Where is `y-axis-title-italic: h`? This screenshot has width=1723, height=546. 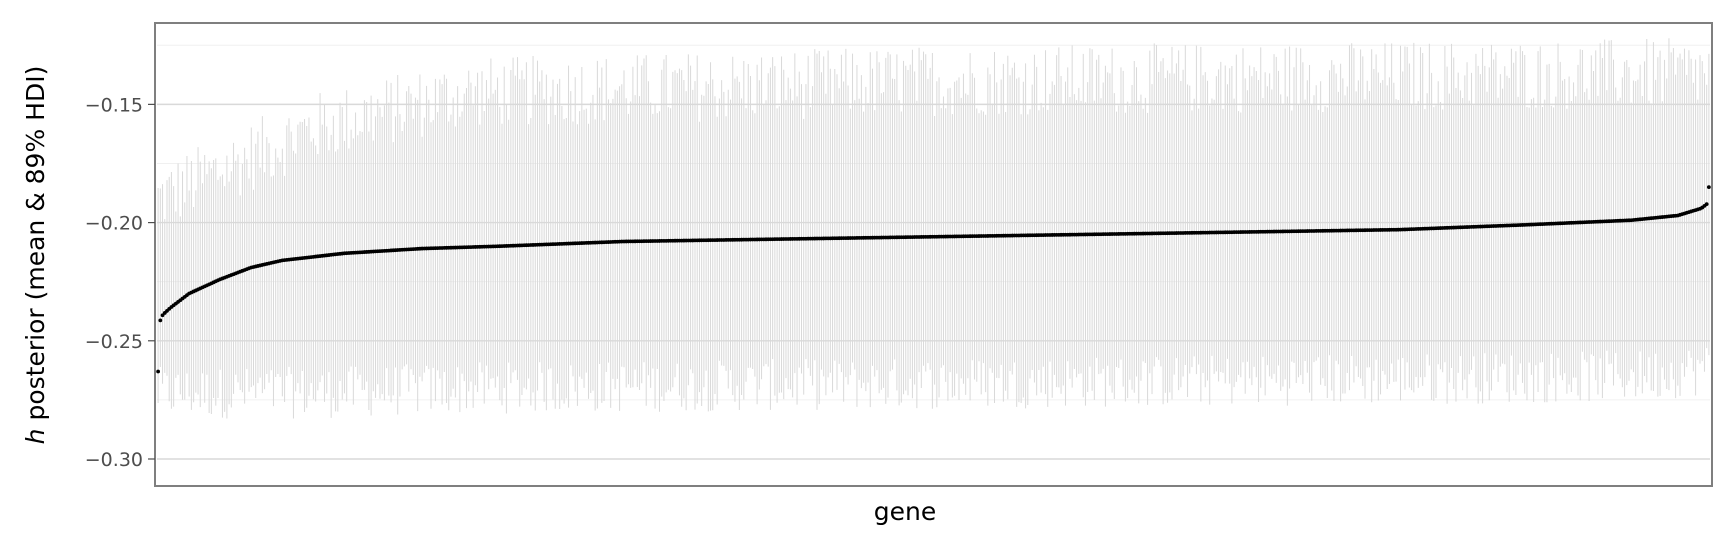
y-axis-title-italic: h is located at coordinates (35, 436).